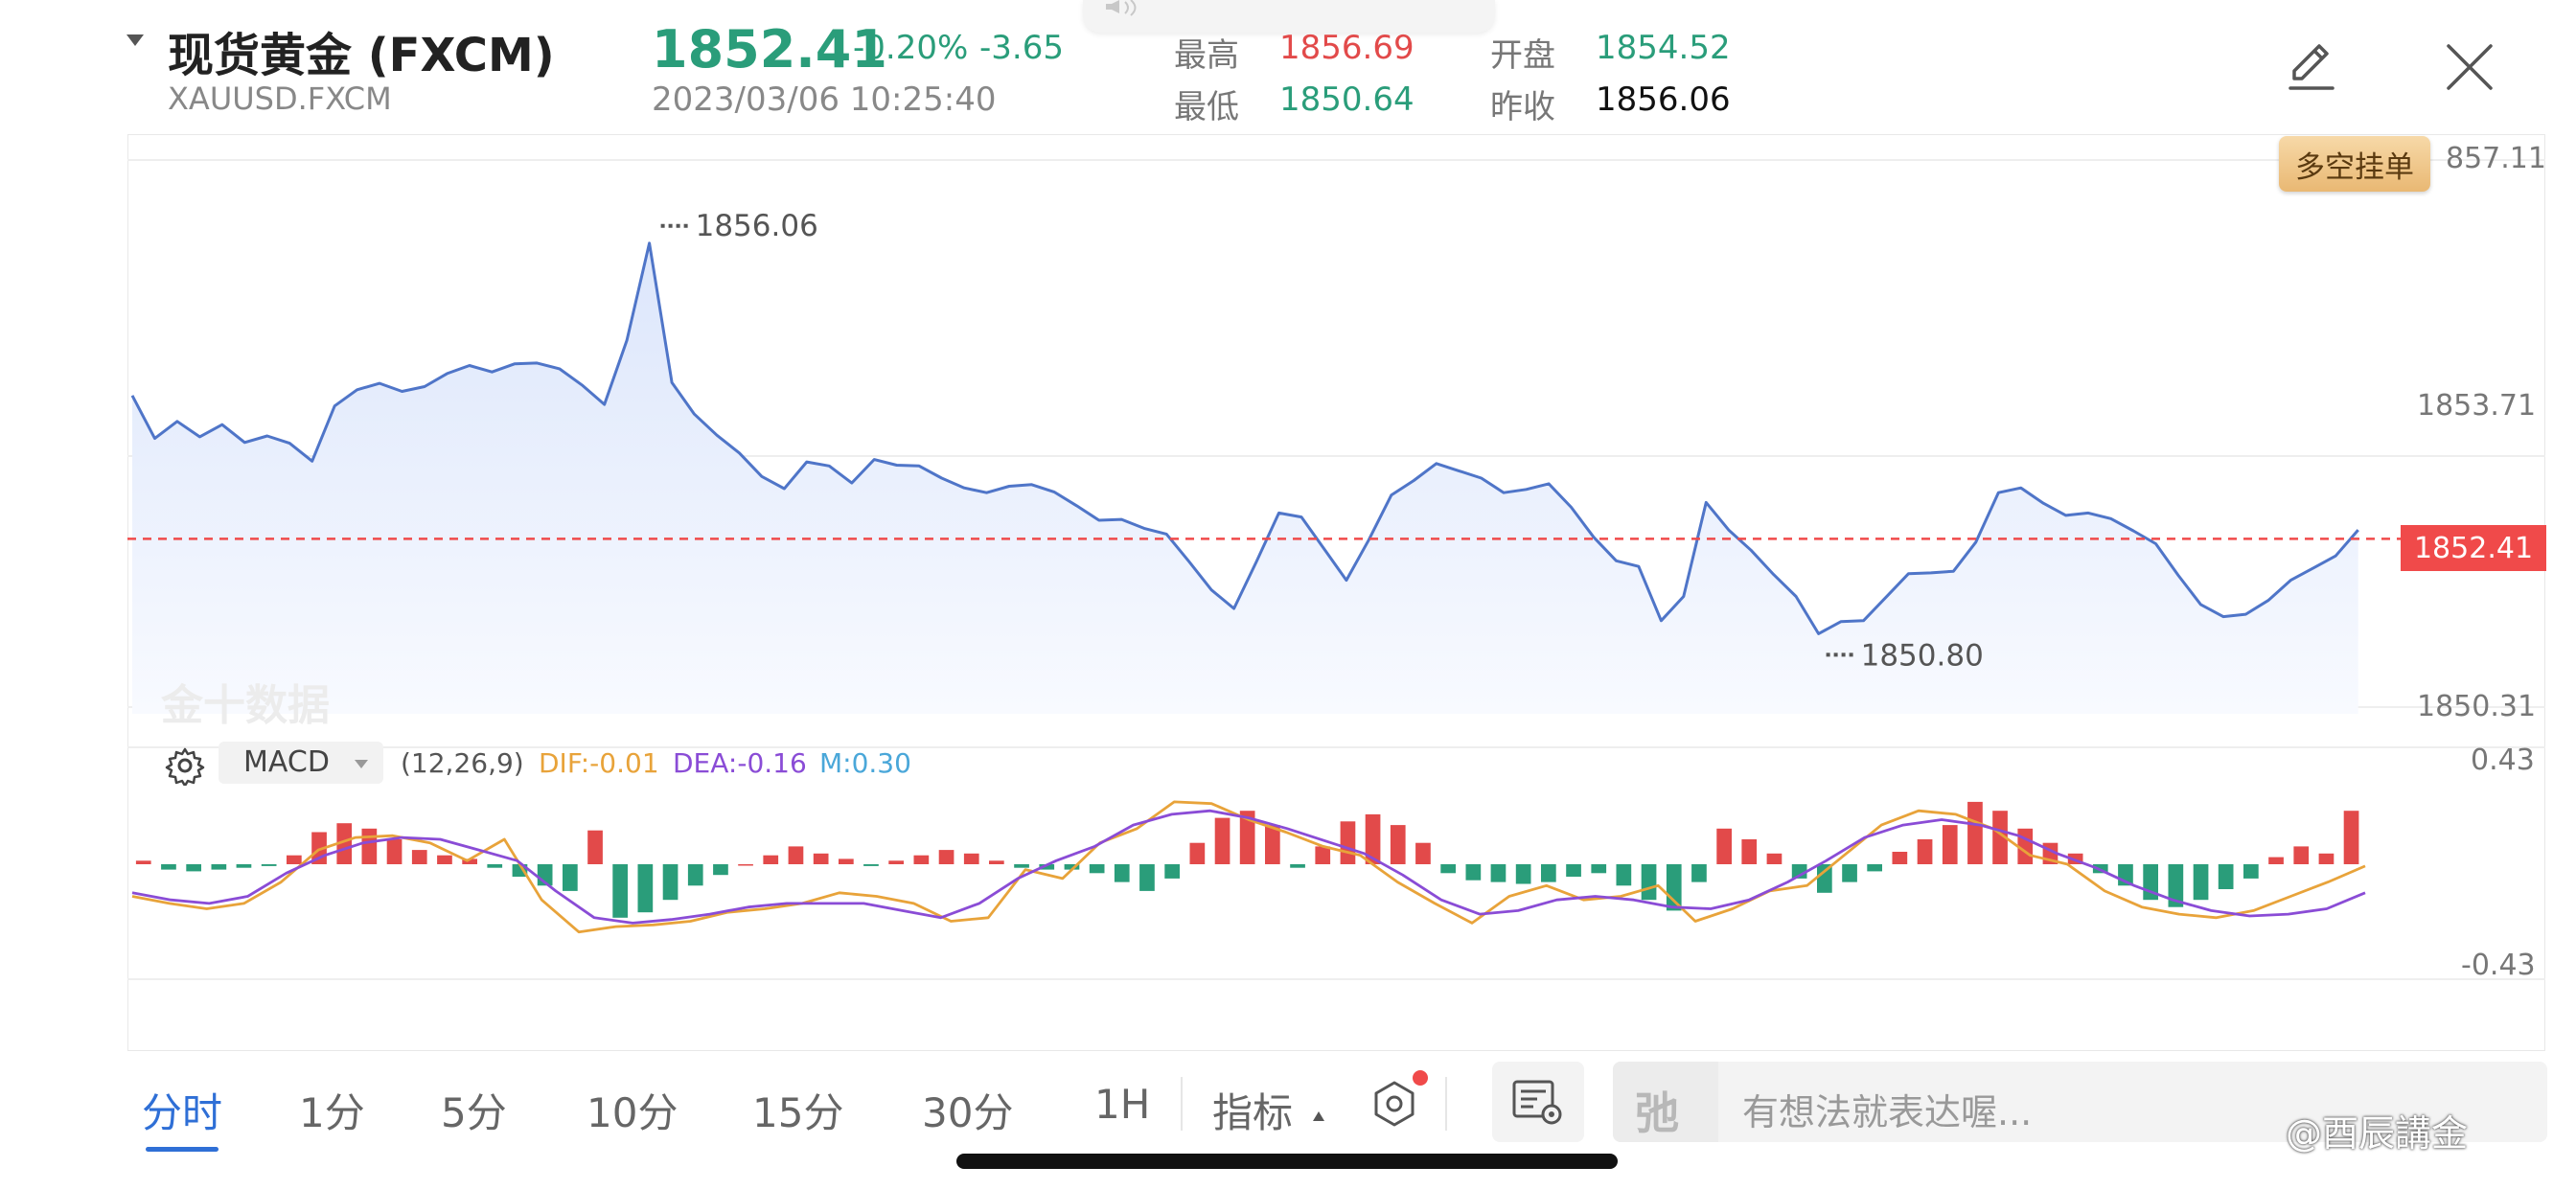 This screenshot has width=2576, height=1190. Describe the element at coordinates (2080, 1102) in the screenshot. I see `comment-input` at that location.